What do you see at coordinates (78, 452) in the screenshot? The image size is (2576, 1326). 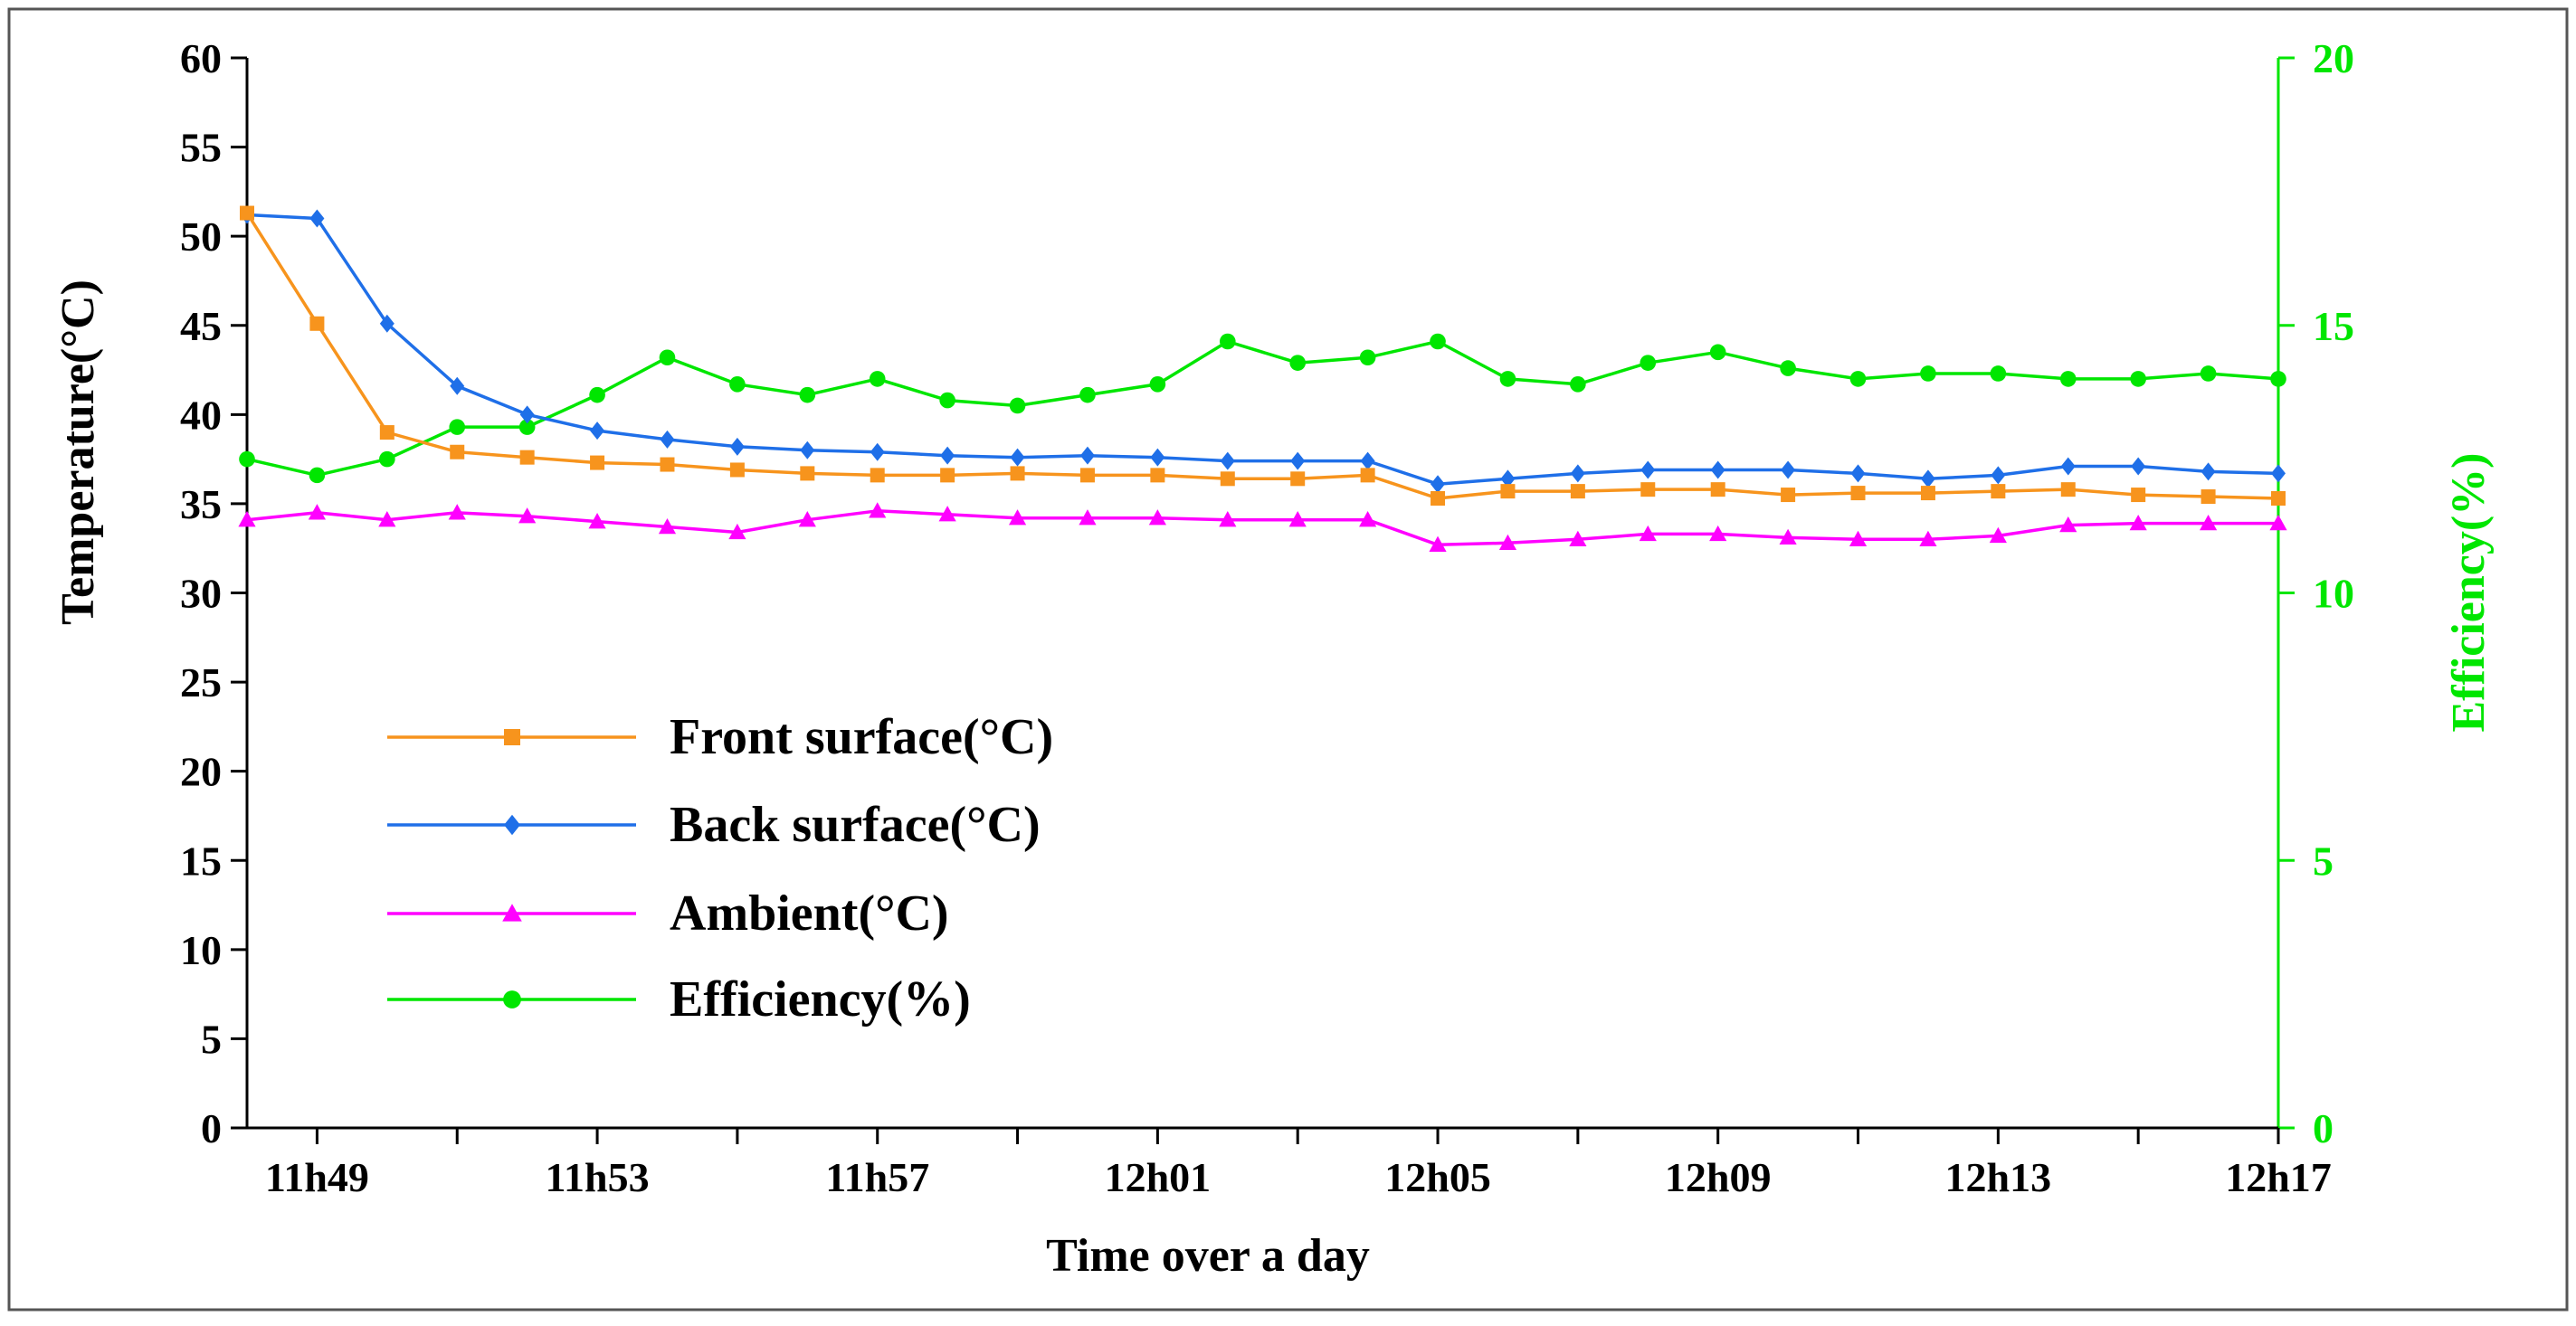 I see `y-axis-title: Temperature(°C)` at bounding box center [78, 452].